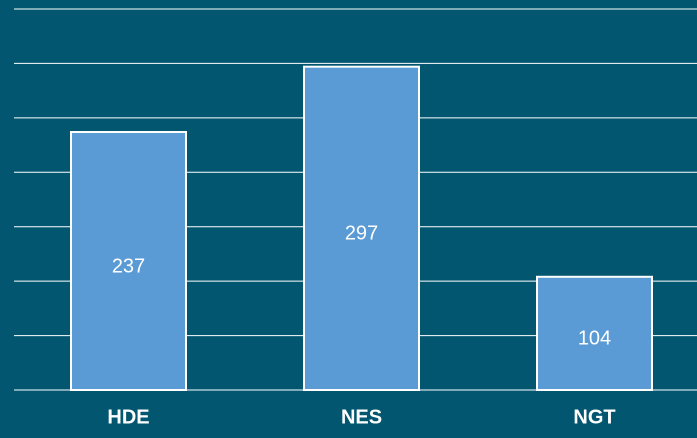  What do you see at coordinates (594, 417) in the screenshot?
I see `x-tick-label: NGT` at bounding box center [594, 417].